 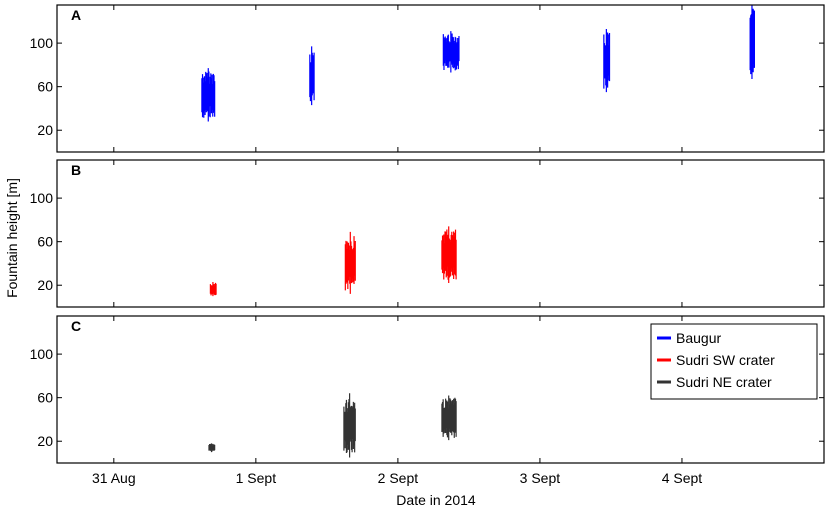 What do you see at coordinates (76, 170) in the screenshot?
I see `panel-label: B` at bounding box center [76, 170].